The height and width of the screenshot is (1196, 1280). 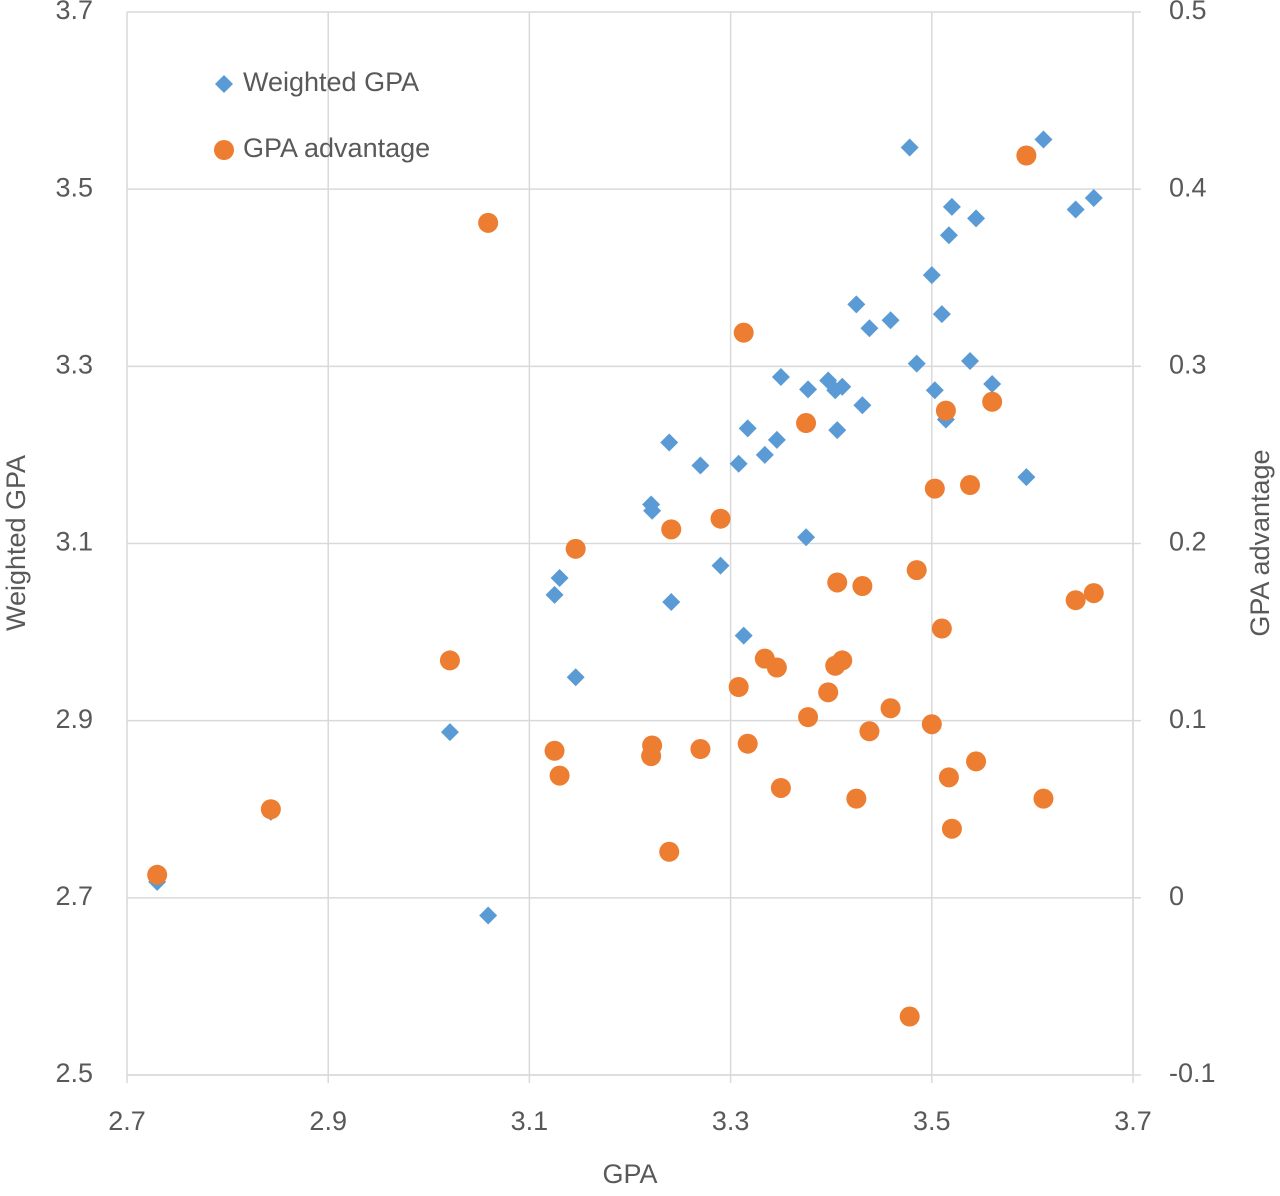 What do you see at coordinates (328, 1121) in the screenshot?
I see `x-tick-label: 2.9` at bounding box center [328, 1121].